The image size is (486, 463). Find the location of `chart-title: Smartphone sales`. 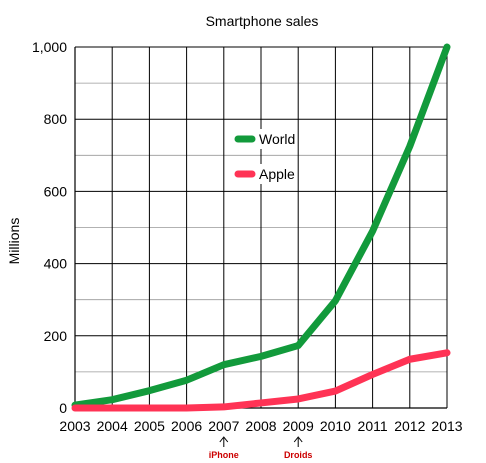

chart-title: Smartphone sales is located at coordinates (262, 21).